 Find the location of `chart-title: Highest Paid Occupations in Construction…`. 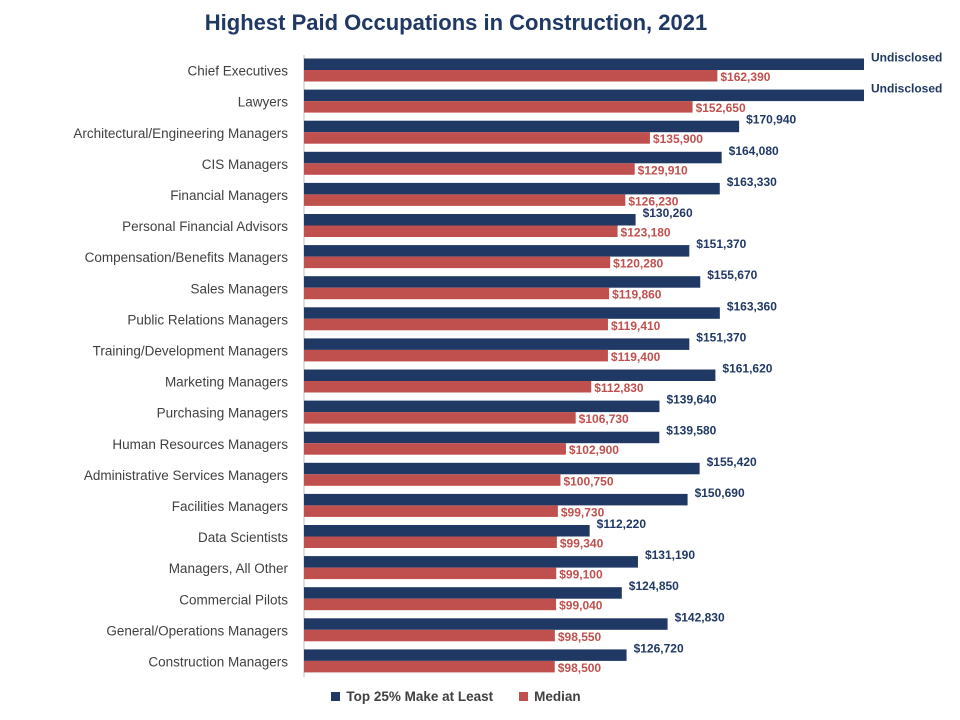

chart-title: Highest Paid Occupations in Construction… is located at coordinates (456, 22).